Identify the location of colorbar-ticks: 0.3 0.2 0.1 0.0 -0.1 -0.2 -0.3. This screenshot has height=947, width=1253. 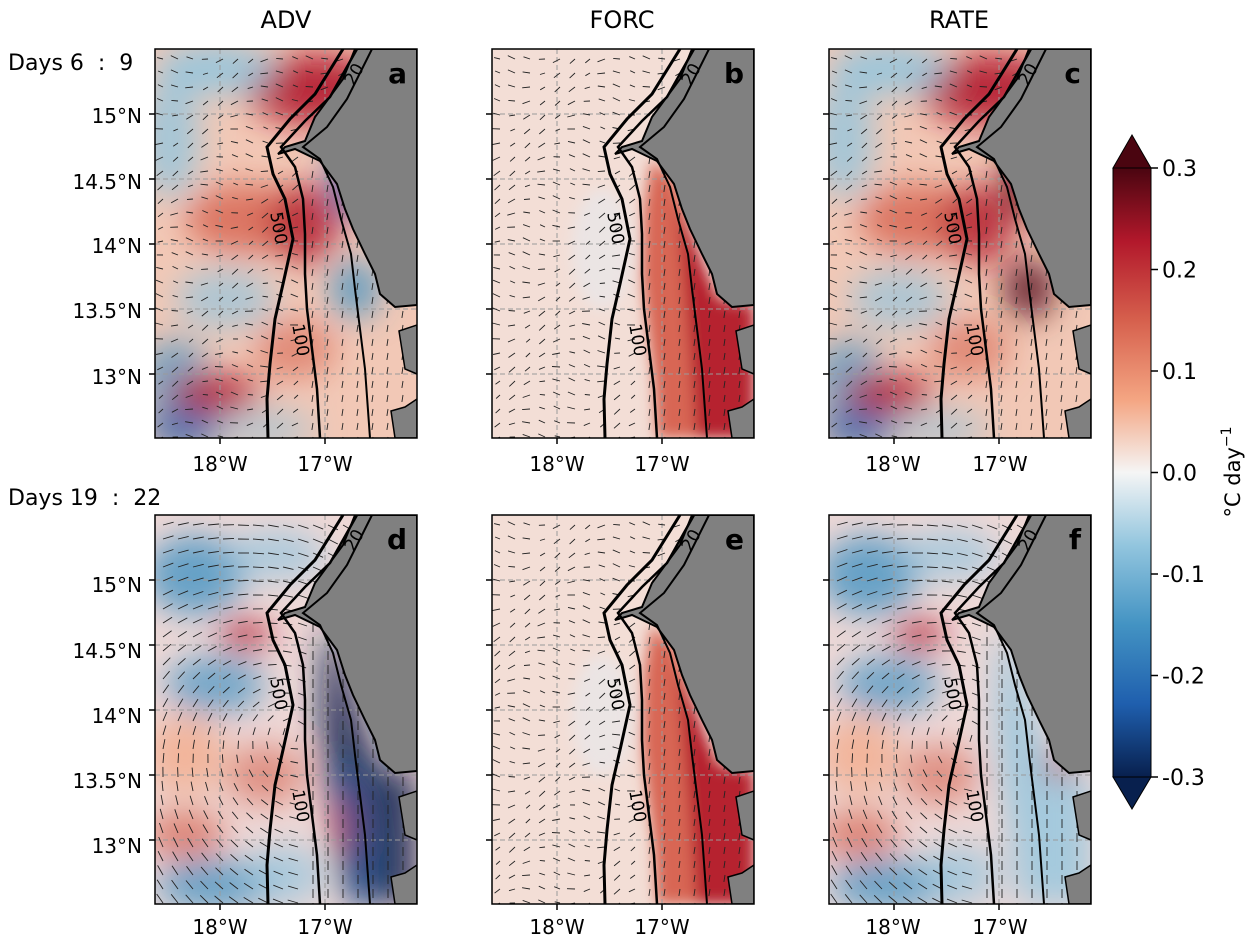
(1178, 474).